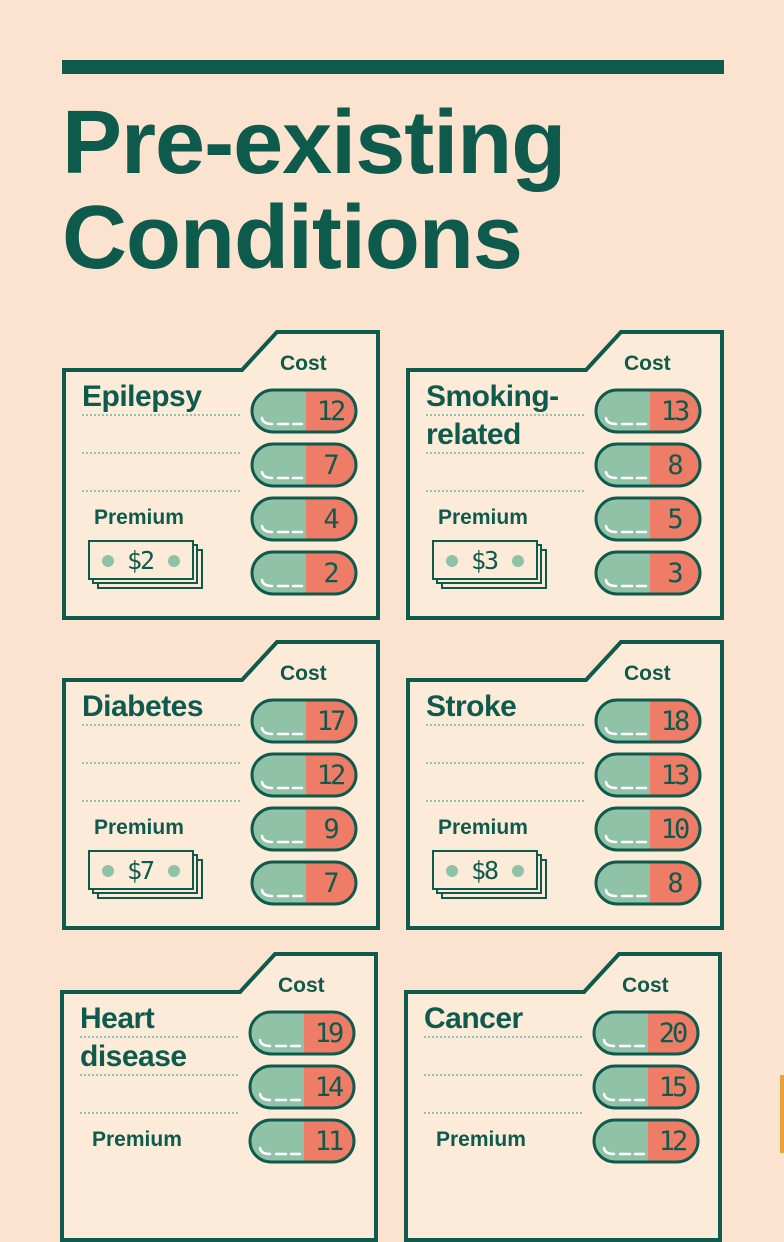 The height and width of the screenshot is (1242, 784). Describe the element at coordinates (162, 397) in the screenshot. I see `condition-name: Epilepsy` at that location.